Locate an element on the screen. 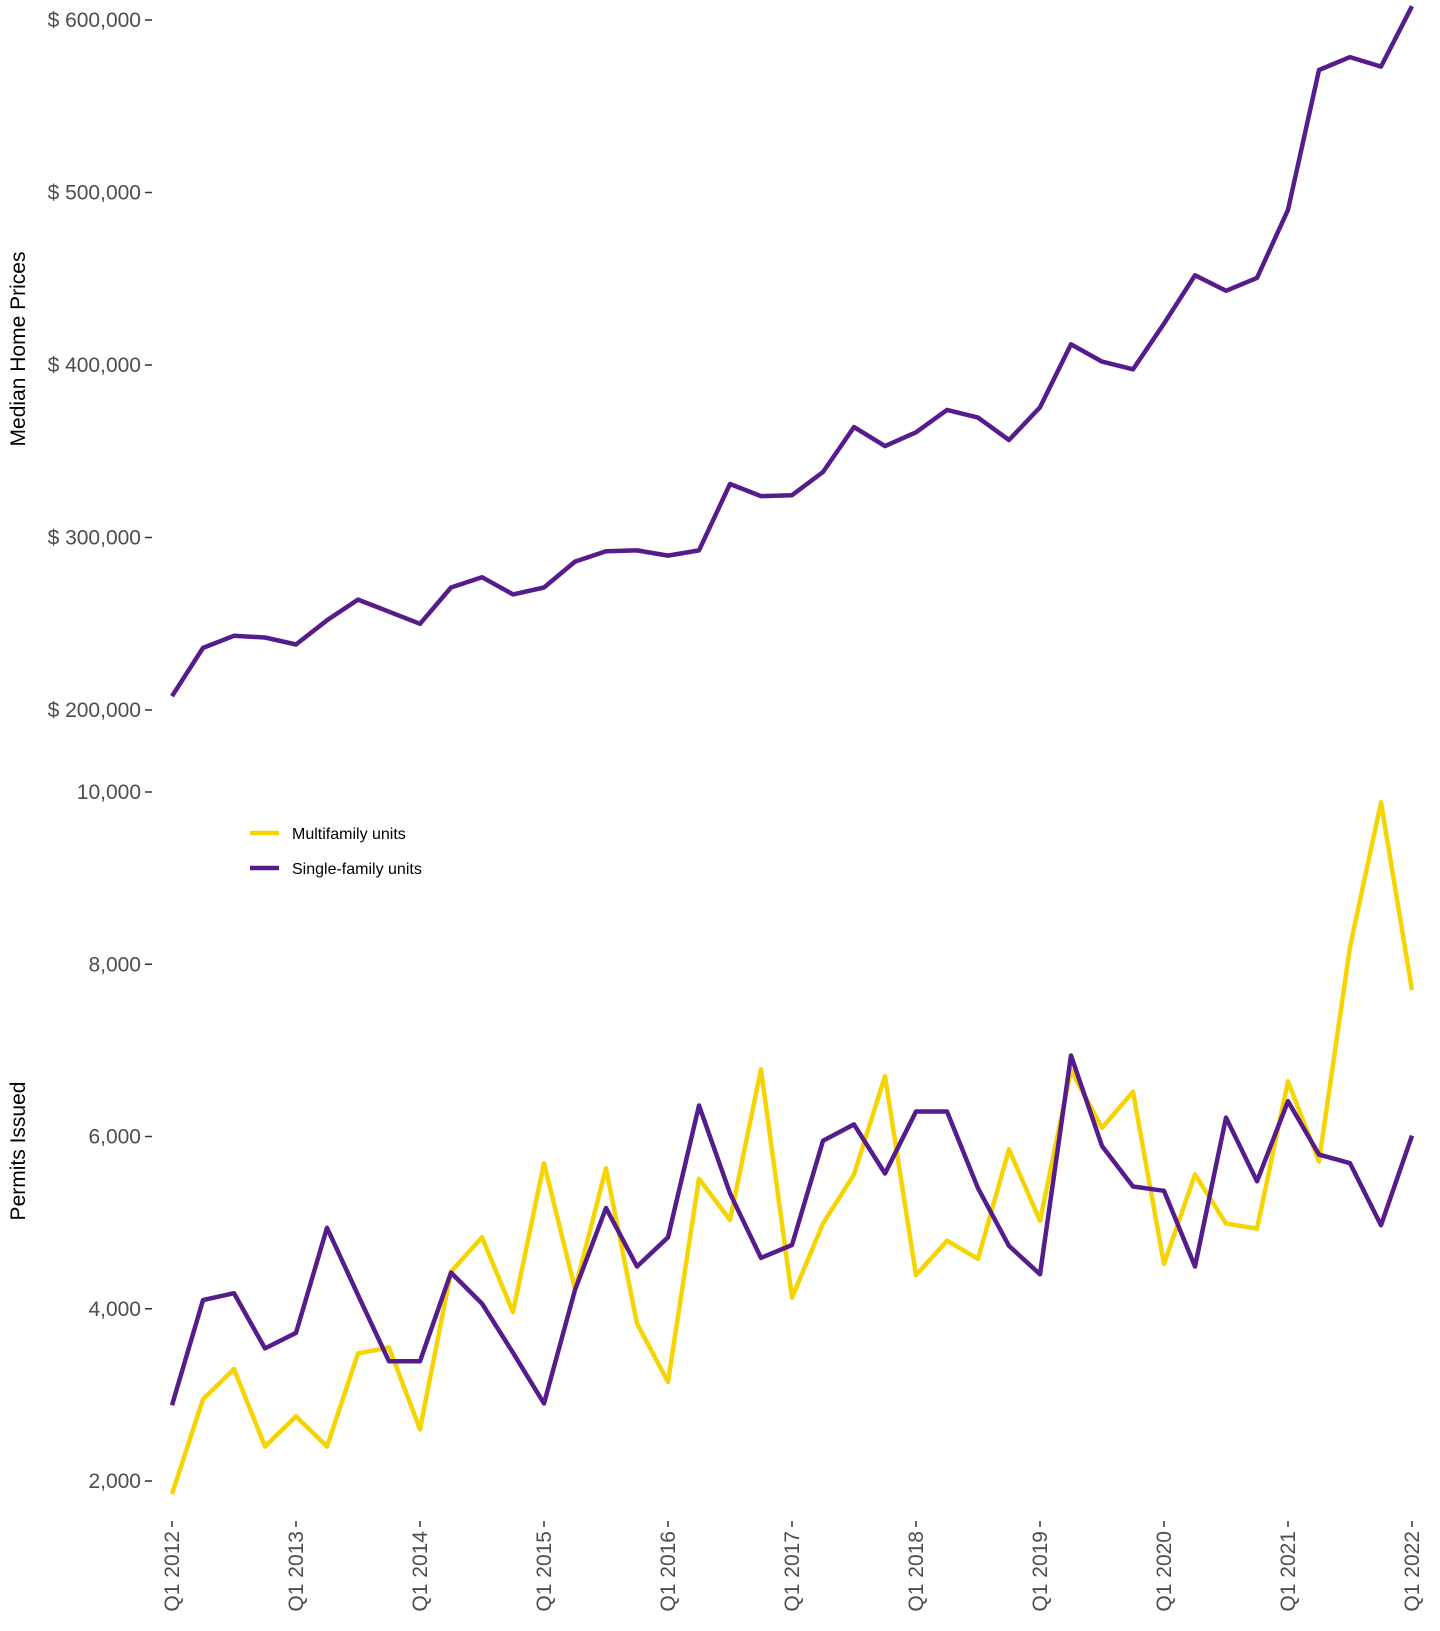  permits-y-axis: 2,000 4,000 6,000 8,000 10,000 is located at coordinates (114, 1137).